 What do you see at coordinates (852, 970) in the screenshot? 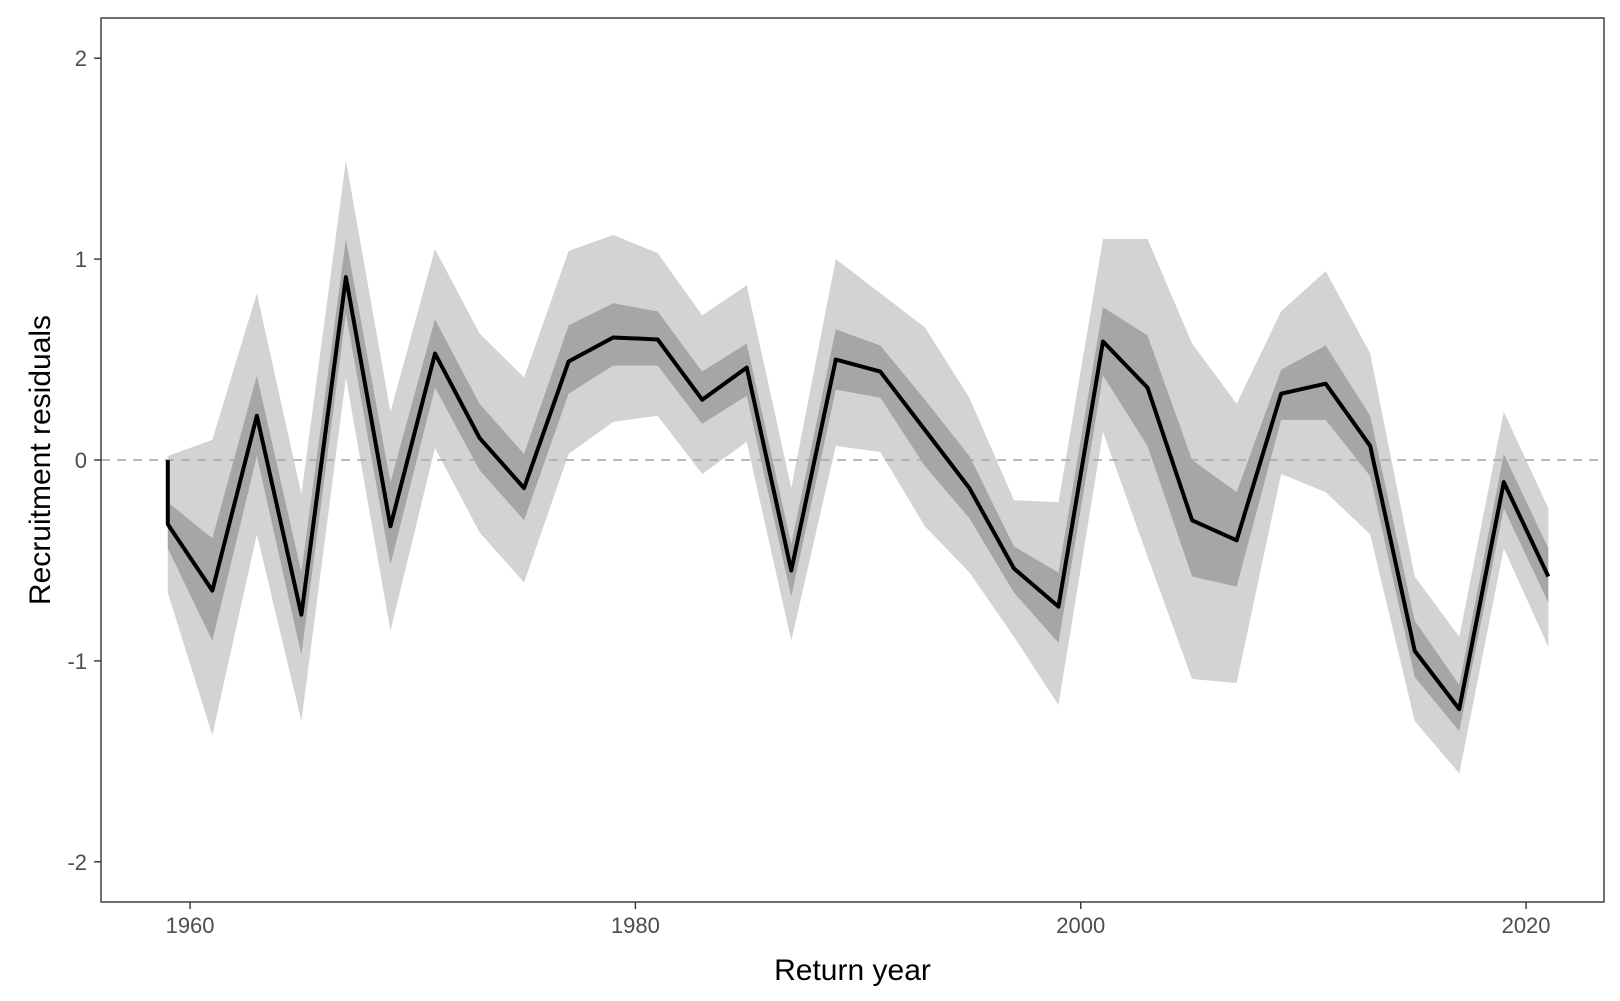
I see `x-axis-title: Return year` at bounding box center [852, 970].